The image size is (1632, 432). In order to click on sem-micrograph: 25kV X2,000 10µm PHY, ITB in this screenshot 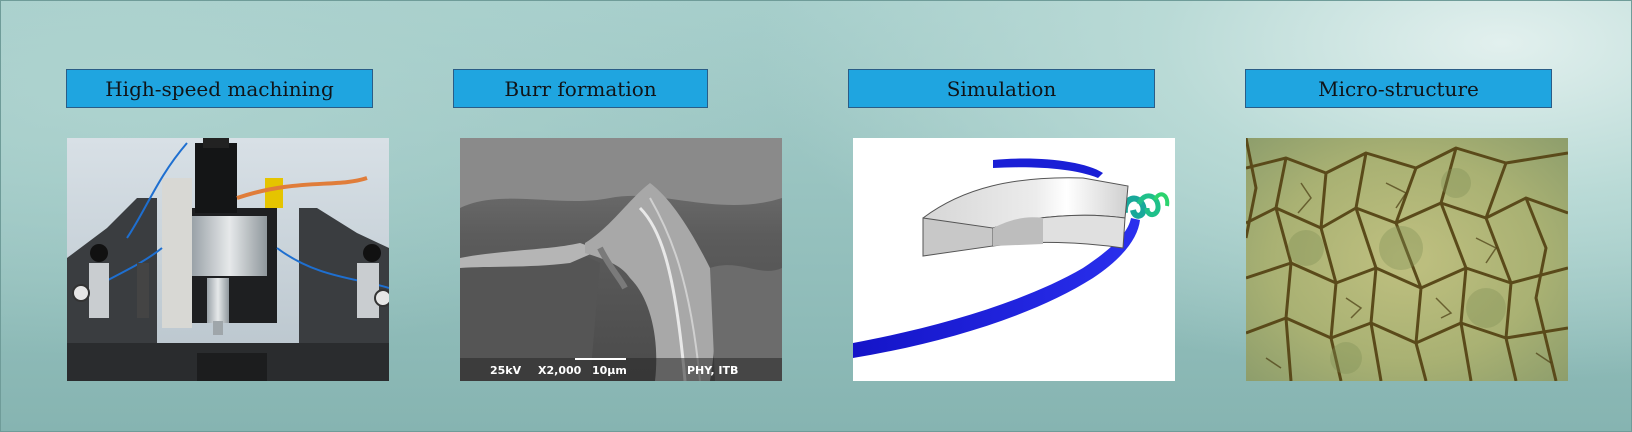, I will do `click(621, 259)`.